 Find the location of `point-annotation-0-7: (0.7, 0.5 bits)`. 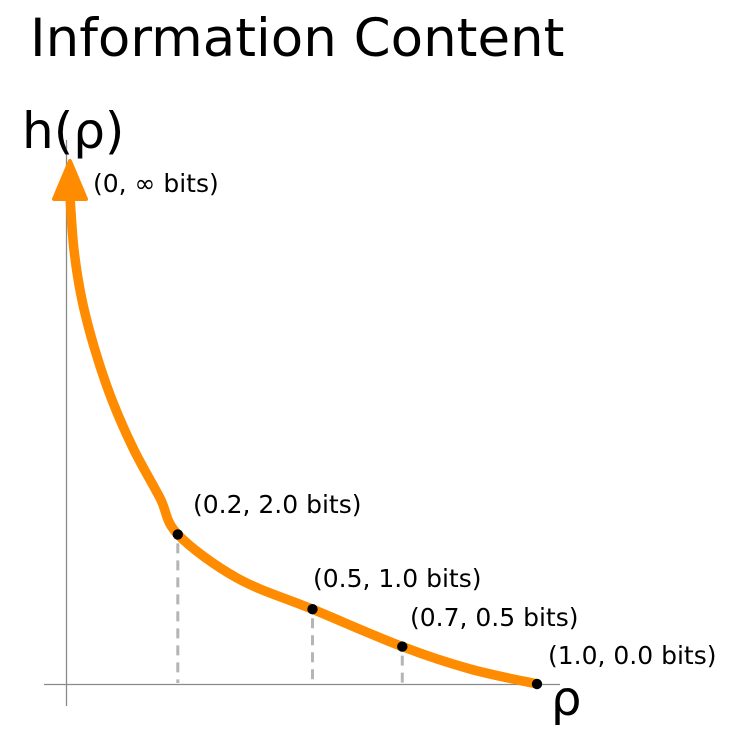

point-annotation-0-7: (0.7, 0.5 bits) is located at coordinates (494, 617).